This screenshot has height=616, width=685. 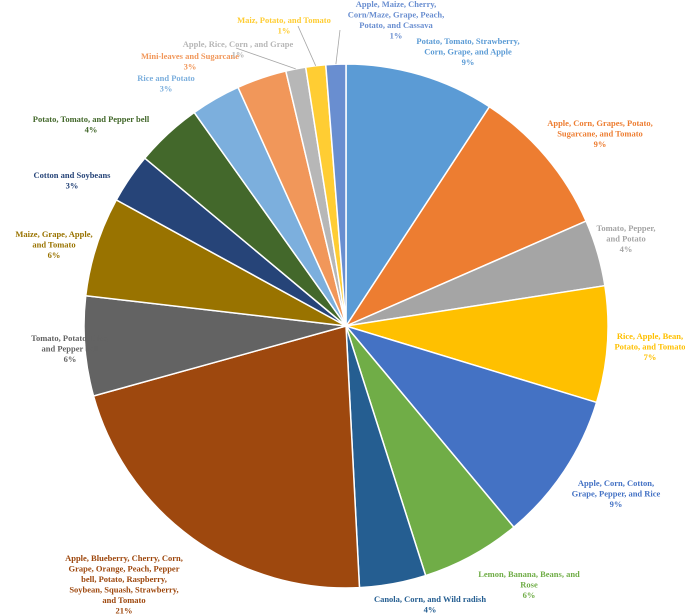 I want to click on slice-label-line: bell, Potato, Raspberry,, so click(x=124, y=579).